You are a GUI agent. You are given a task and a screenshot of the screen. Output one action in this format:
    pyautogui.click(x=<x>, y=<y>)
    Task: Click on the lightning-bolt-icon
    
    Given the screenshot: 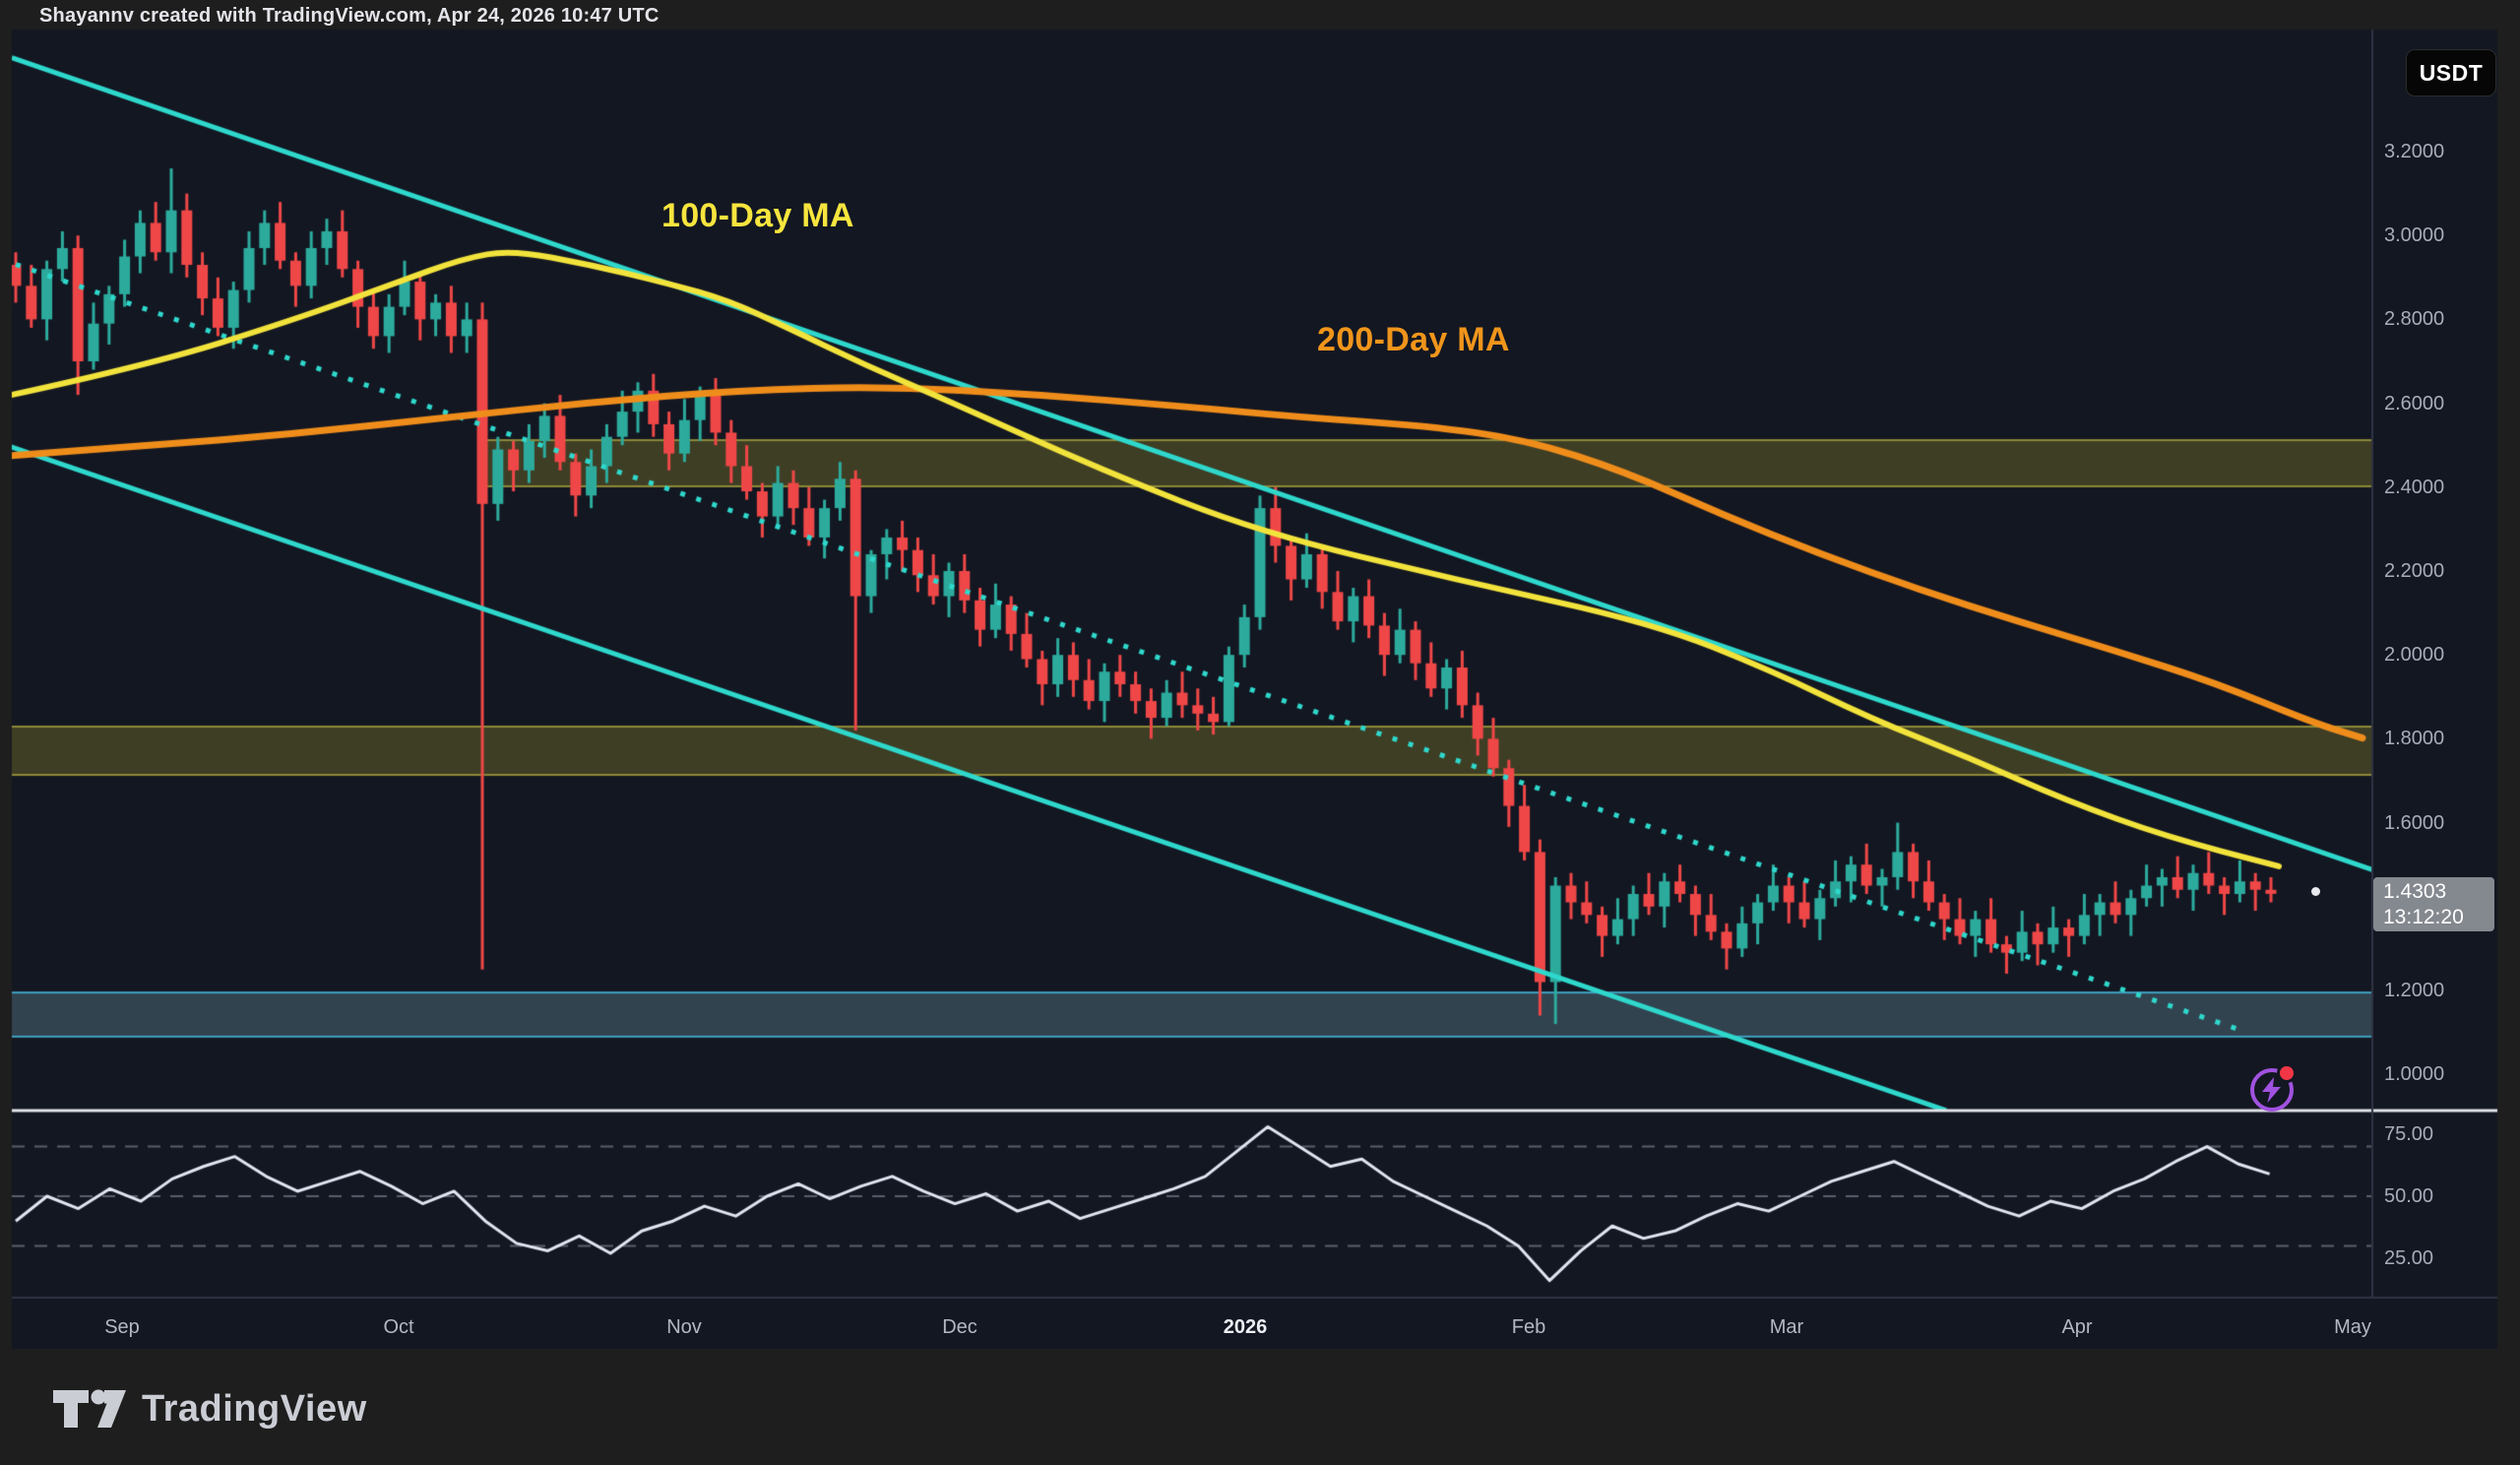 What is the action you would take?
    pyautogui.click(x=2271, y=1090)
    